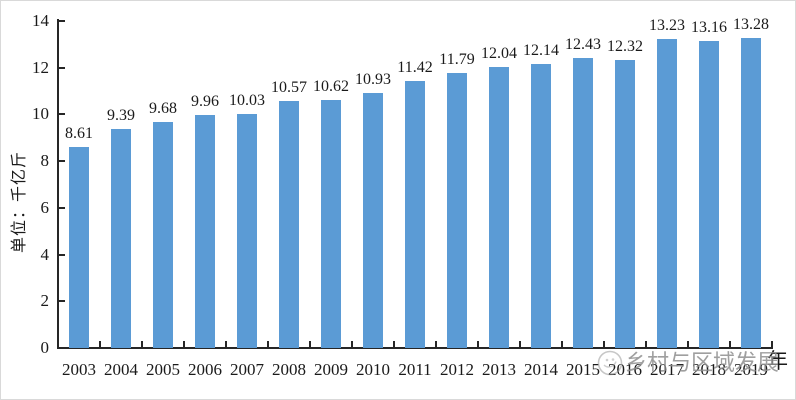  Describe the element at coordinates (667, 369) in the screenshot. I see `x-axis-tick-label: 2017` at that location.